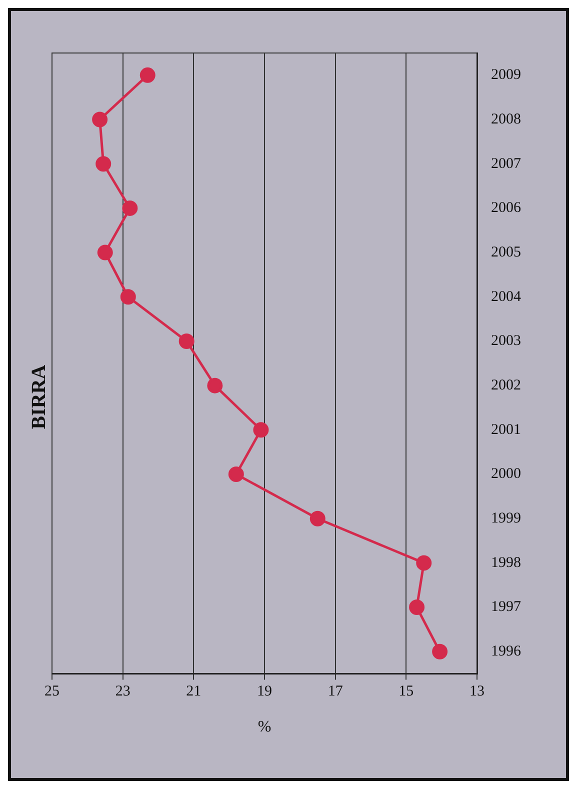 The height and width of the screenshot is (791, 579). I want to click on y-tick-label: 2006, so click(506, 208).